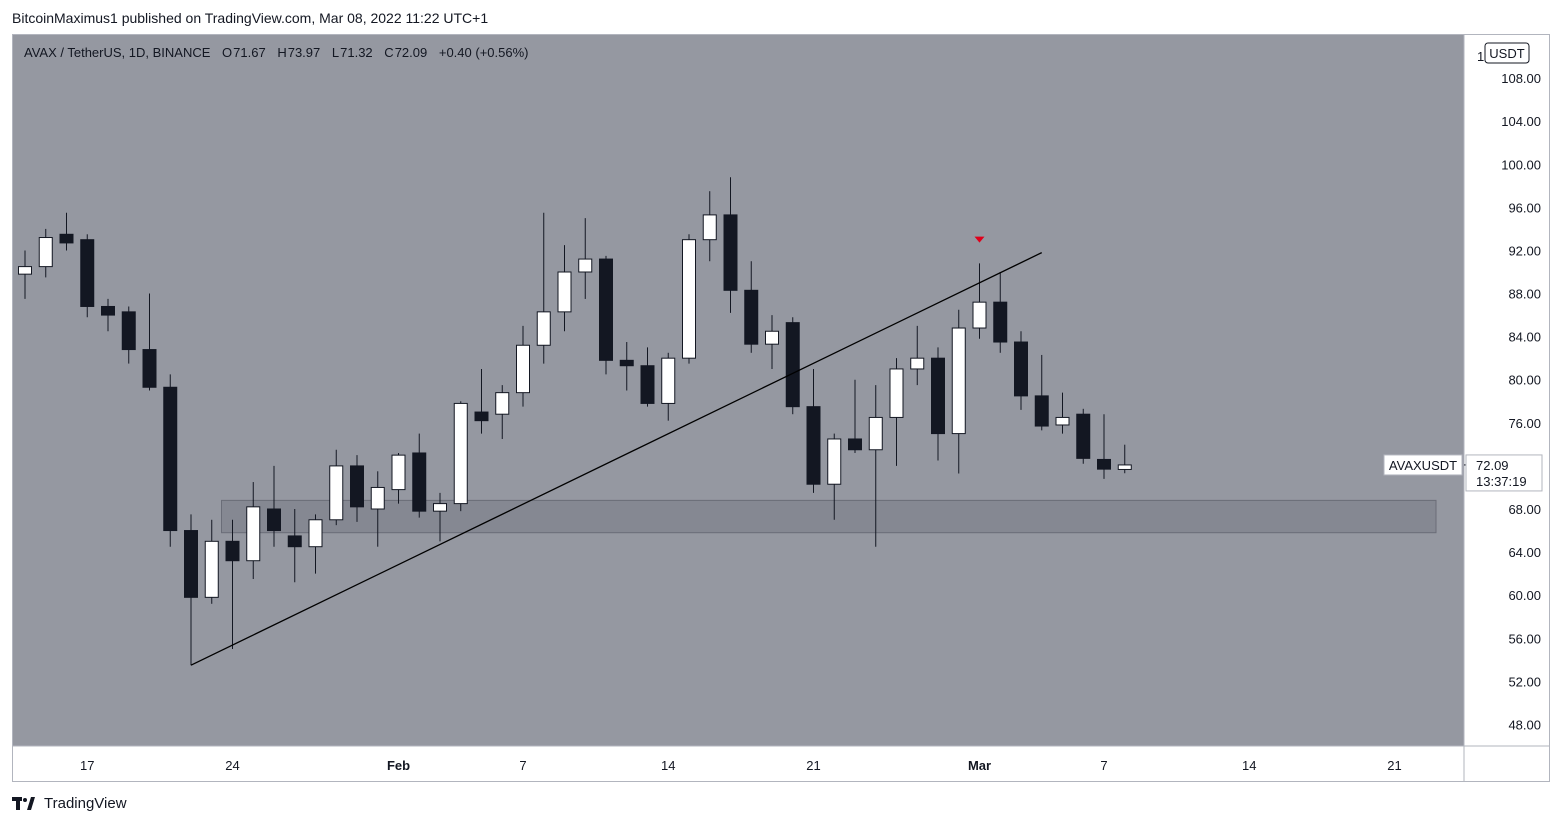 Image resolution: width=1562 pixels, height=826 pixels. Describe the element at coordinates (1506, 390) in the screenshot. I see `price-axis` at that location.